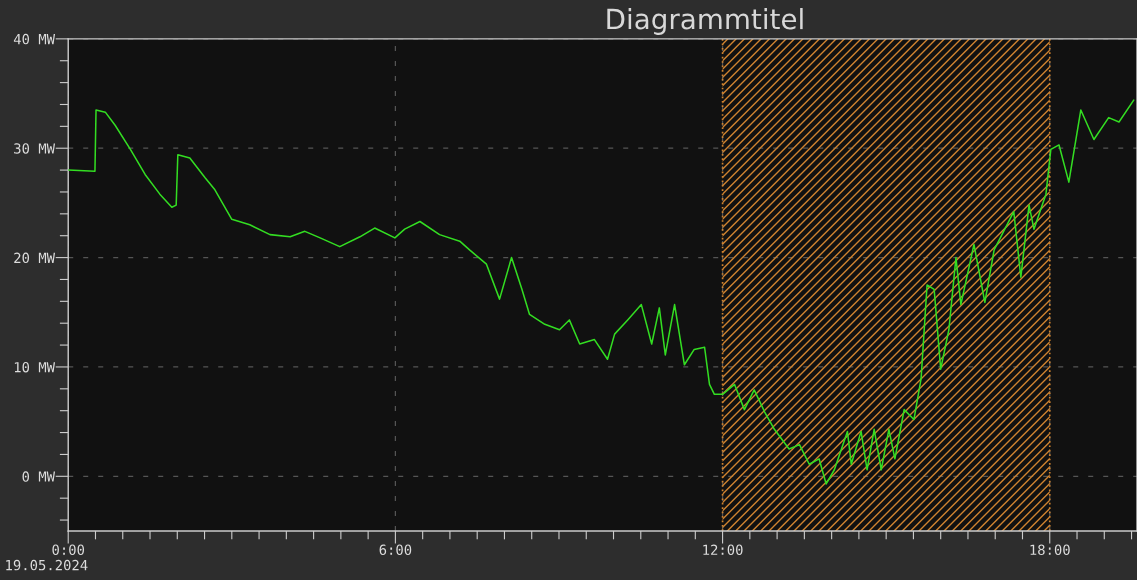 The width and height of the screenshot is (1137, 580). I want to click on y-tick-label: 0 MW, so click(39, 476).